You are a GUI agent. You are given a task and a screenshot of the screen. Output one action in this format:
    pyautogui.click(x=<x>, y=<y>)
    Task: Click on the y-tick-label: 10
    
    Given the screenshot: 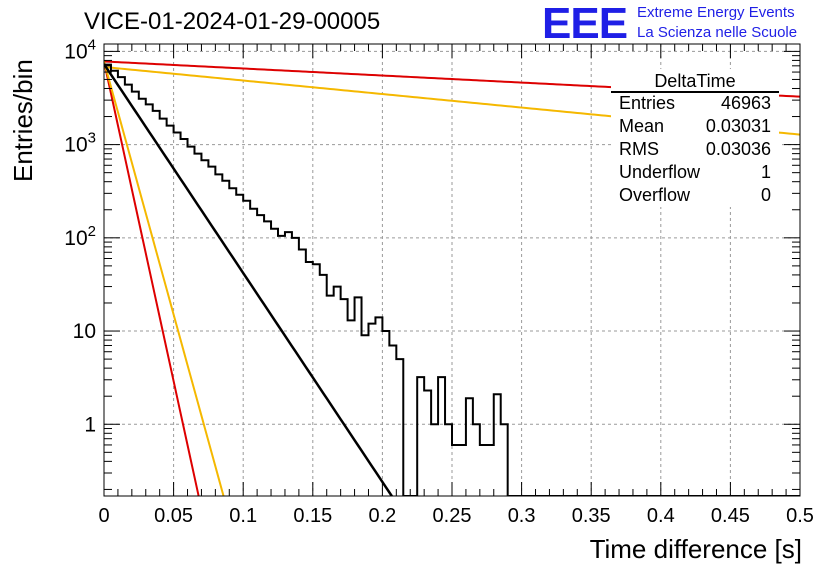 What is the action you would take?
    pyautogui.click(x=84, y=331)
    